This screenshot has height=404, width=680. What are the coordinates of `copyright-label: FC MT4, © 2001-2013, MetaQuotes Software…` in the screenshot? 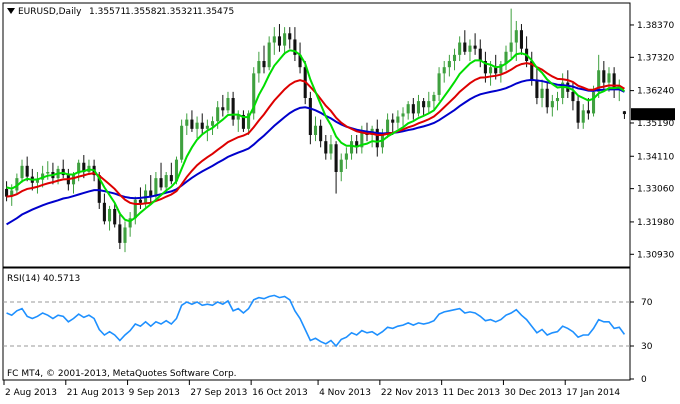 It's located at (122, 374).